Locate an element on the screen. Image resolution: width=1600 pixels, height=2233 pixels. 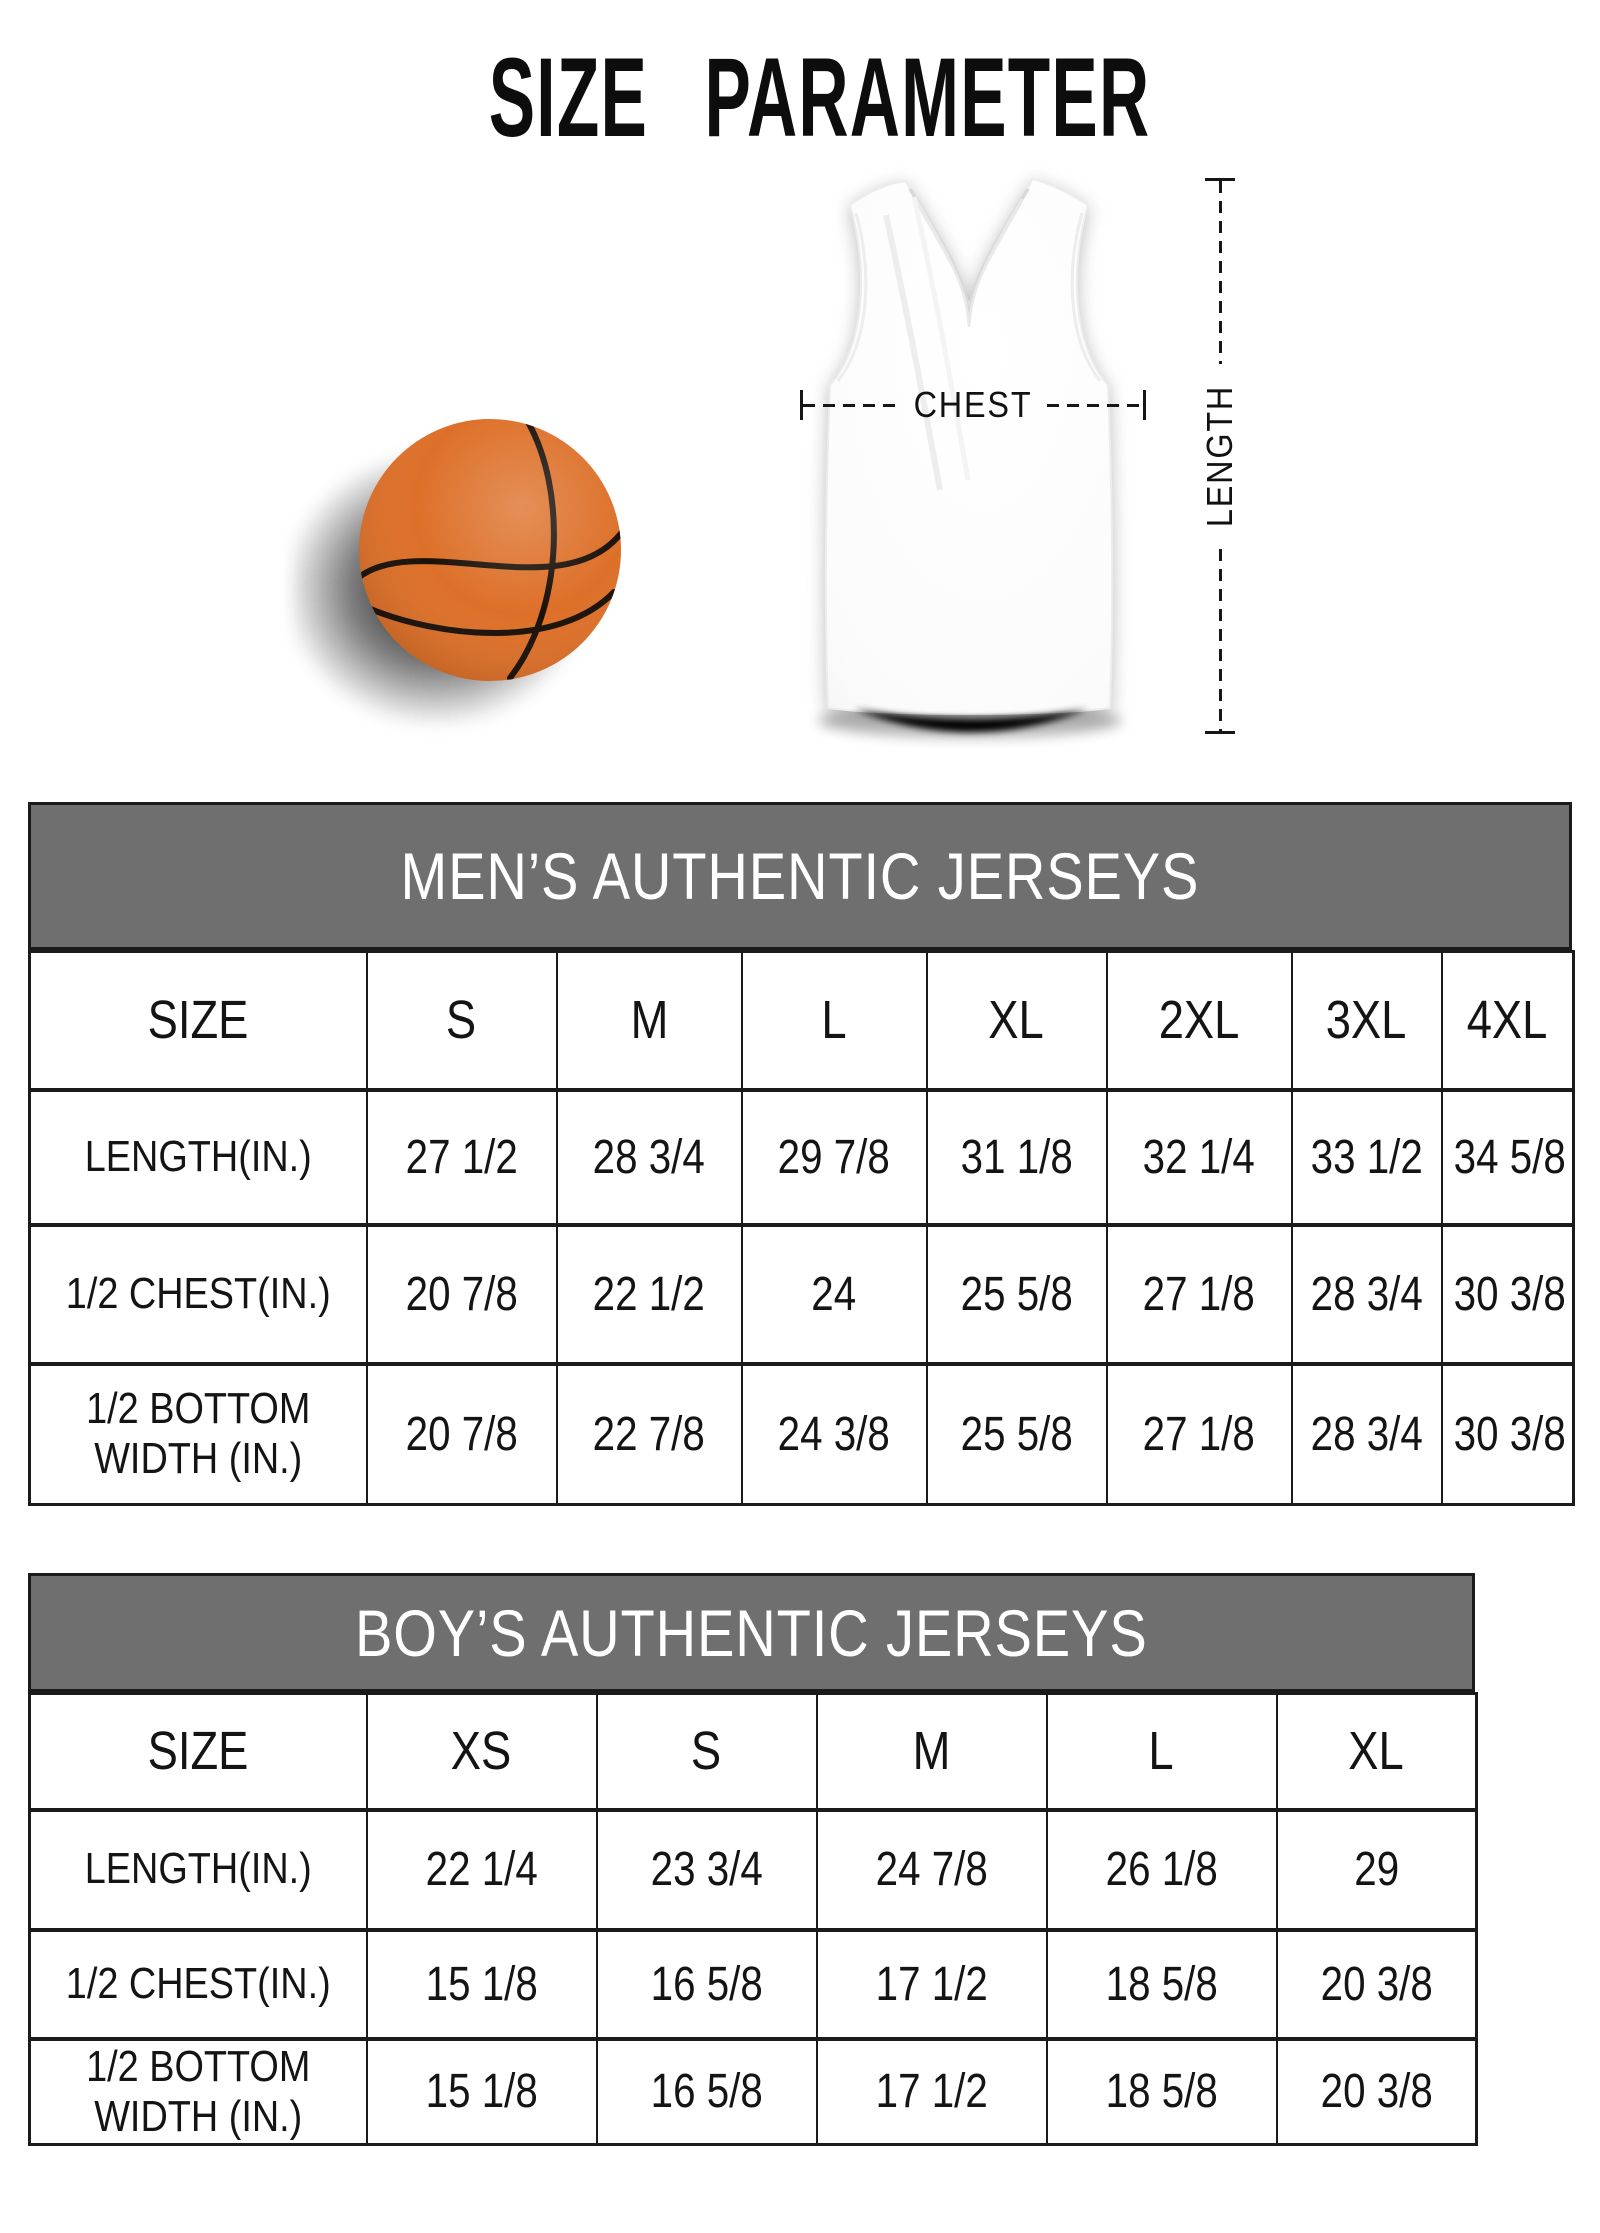
jersey-armhole-left is located at coordinates (852, 297).